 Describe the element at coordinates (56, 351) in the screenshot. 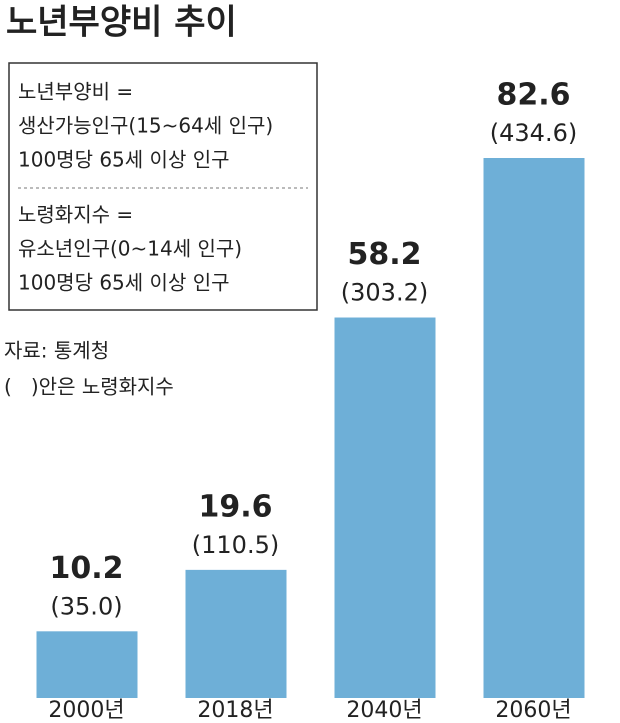

I see `source: 자료: 통계청` at that location.